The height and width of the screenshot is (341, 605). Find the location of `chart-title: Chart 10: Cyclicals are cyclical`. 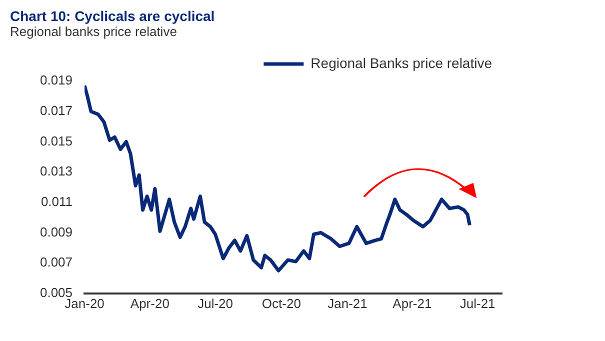

chart-title: Chart 10: Cyclicals are cyclical is located at coordinates (113, 16).